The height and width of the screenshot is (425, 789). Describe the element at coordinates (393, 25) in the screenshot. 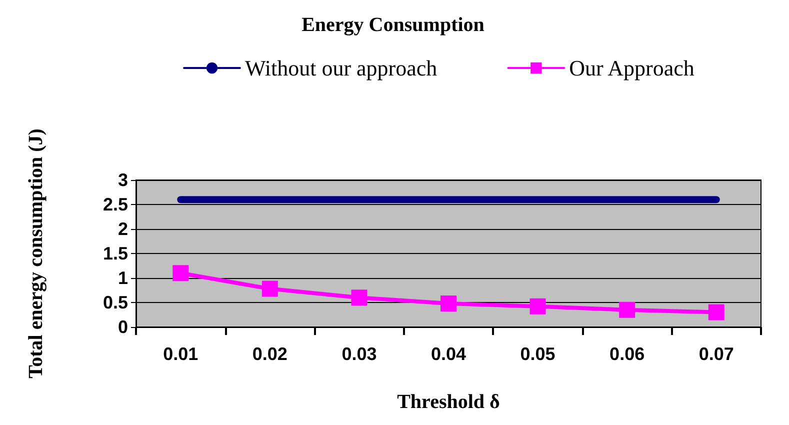

I see `chart-title: Energy Consumption` at that location.